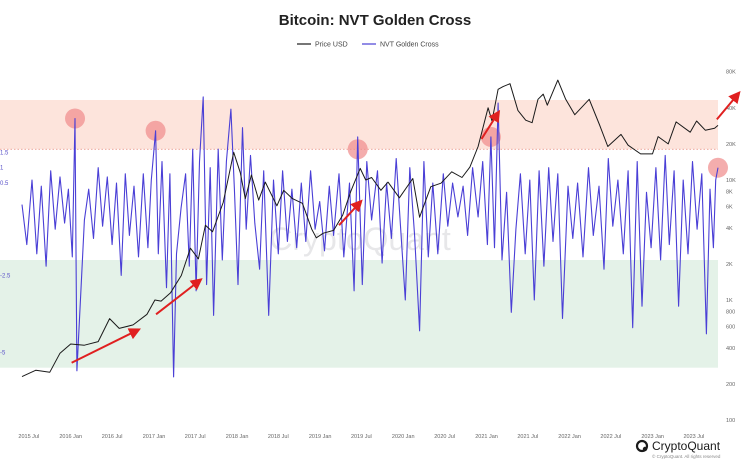 This screenshot has height=473, width=750. Describe the element at coordinates (729, 229) in the screenshot. I see `y-right-tick-label: 4K` at that location.